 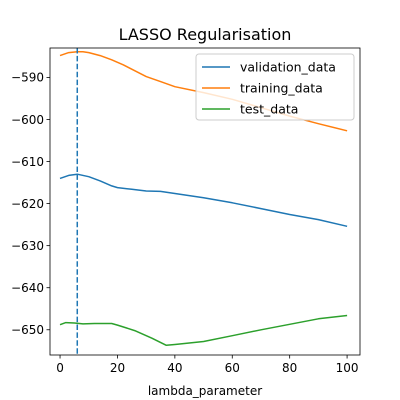 I want to click on legend-entry-test_data: test_data, so click(x=269, y=109).